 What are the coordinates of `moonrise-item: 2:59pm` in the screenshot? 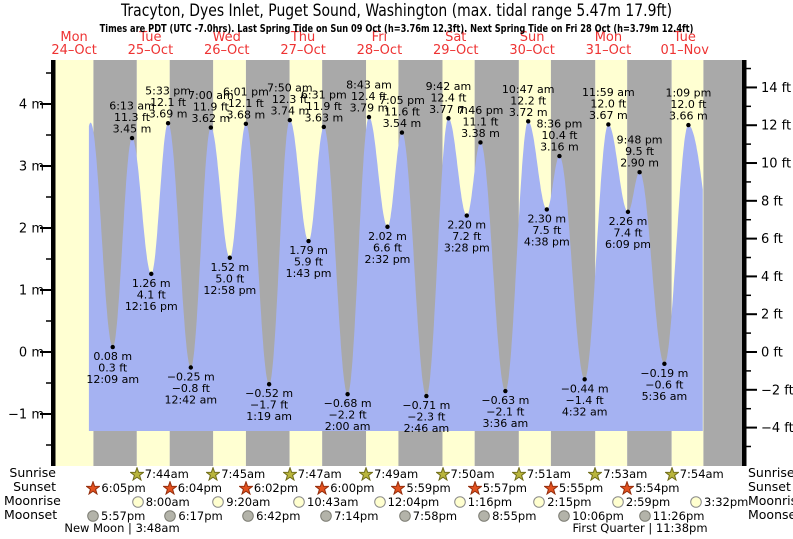 It's located at (640, 502).